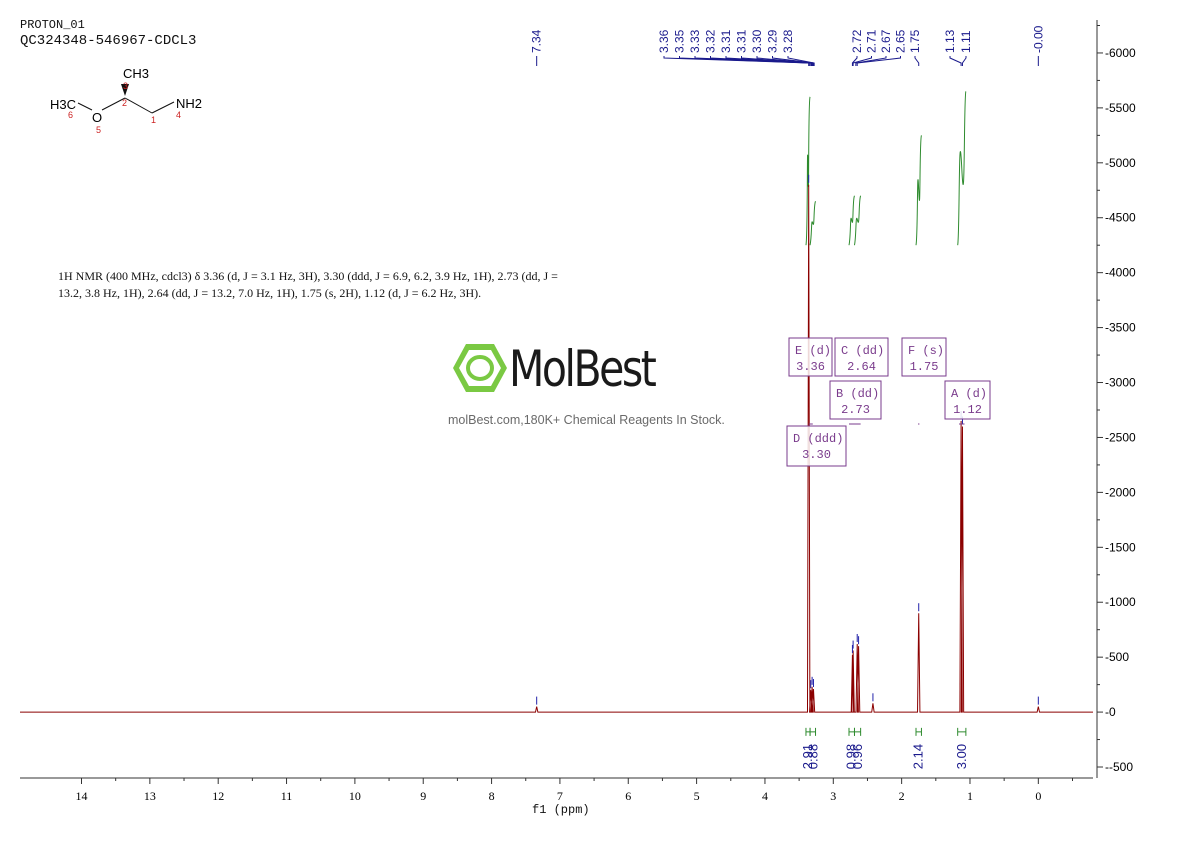  Describe the element at coordinates (807, 756) in the screenshot. I see `integral-value: 2.91` at that location.